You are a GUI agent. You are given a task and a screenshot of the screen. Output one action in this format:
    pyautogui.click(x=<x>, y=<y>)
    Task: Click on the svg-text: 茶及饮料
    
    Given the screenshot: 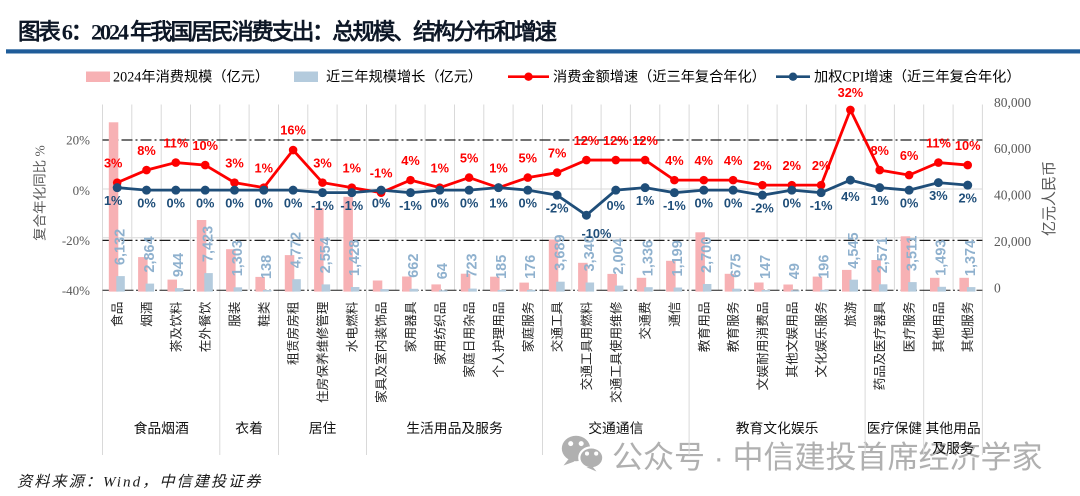 What is the action you would take?
    pyautogui.click(x=175, y=326)
    